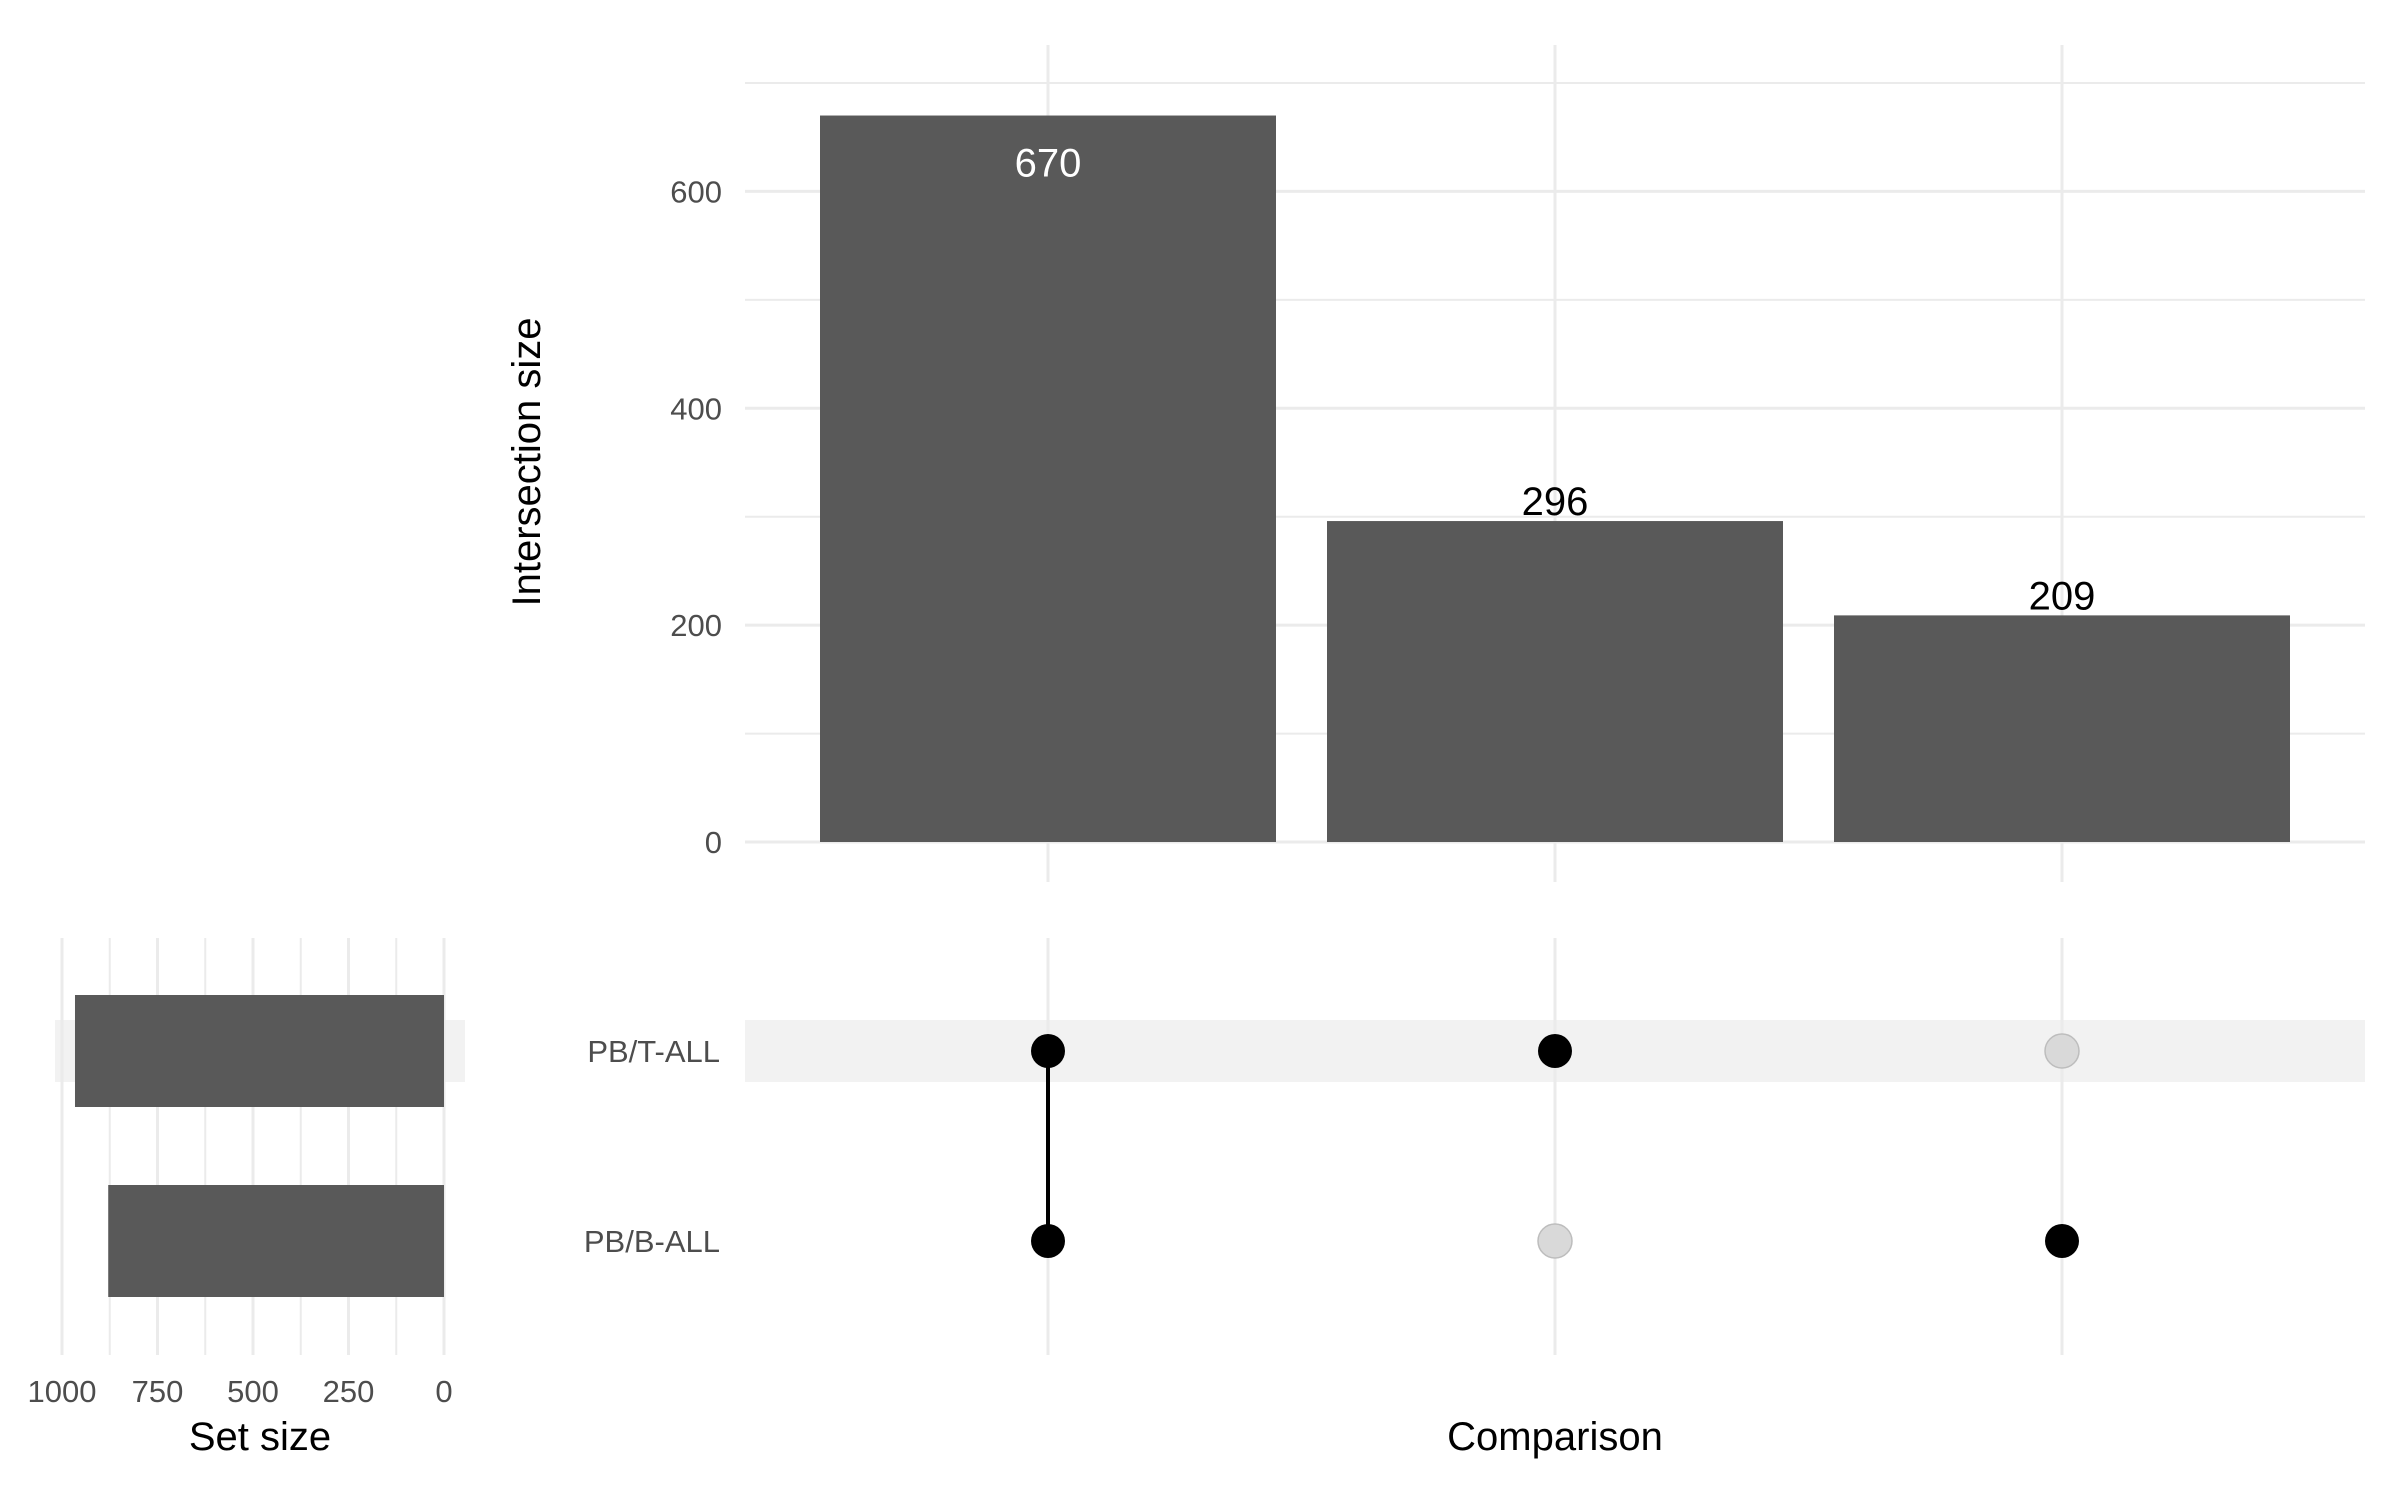 The image size is (2400, 1500). I want to click on intersection-value-label: 209, so click(2062, 596).